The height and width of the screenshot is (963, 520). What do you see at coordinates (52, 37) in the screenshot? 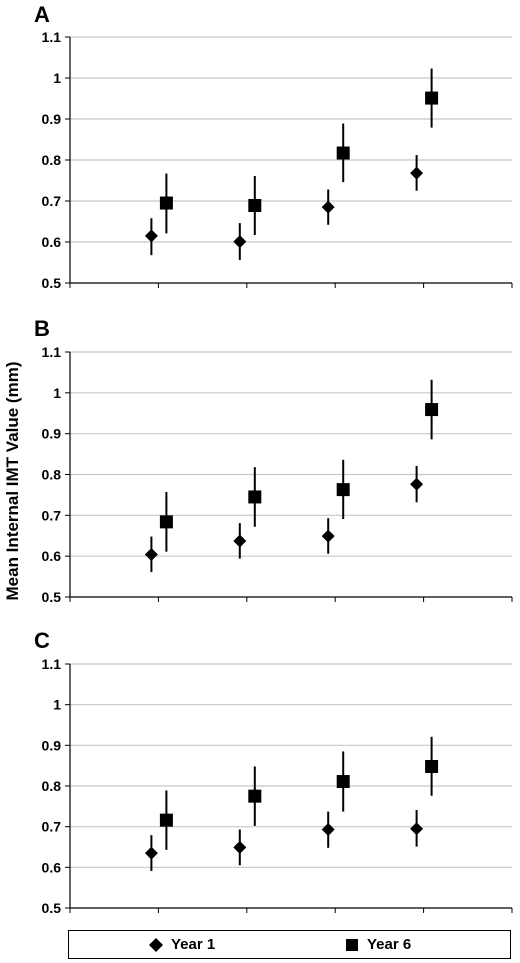
I see `panel-a-y-tick-label: 1.1` at bounding box center [52, 37].